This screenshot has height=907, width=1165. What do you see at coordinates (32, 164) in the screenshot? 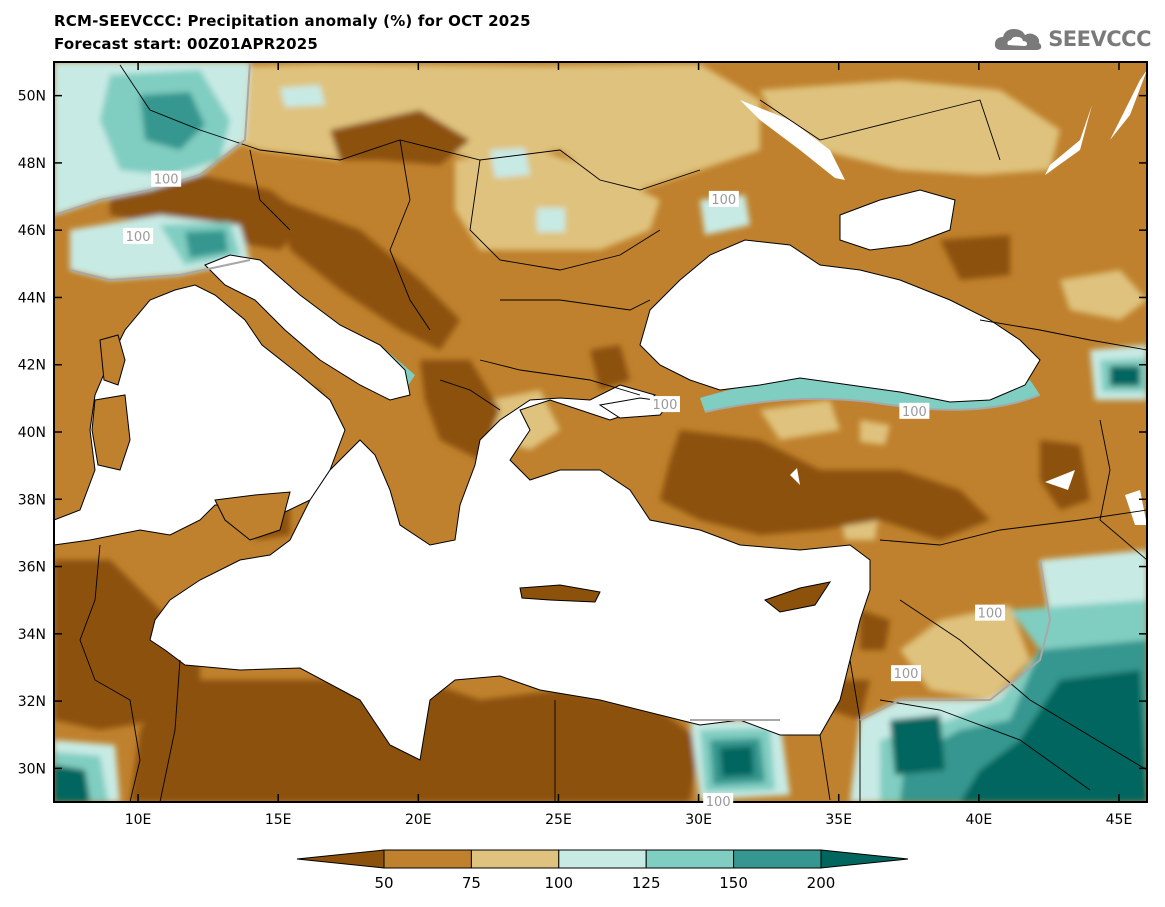
I see `lat-tick-label-9: 48N` at bounding box center [32, 164].